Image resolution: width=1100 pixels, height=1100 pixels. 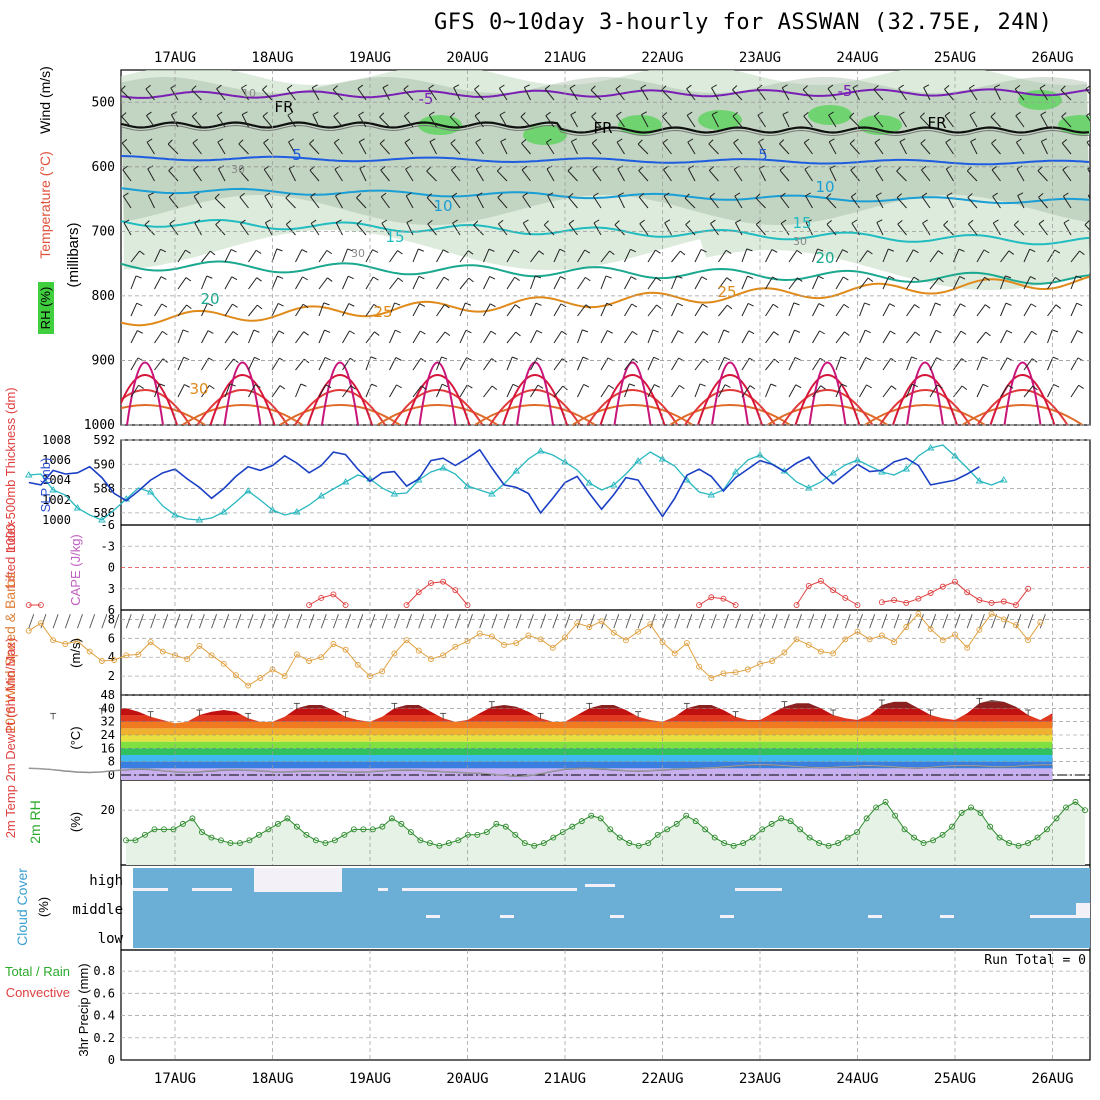 I want to click on contour-label: 20, so click(x=209, y=299).